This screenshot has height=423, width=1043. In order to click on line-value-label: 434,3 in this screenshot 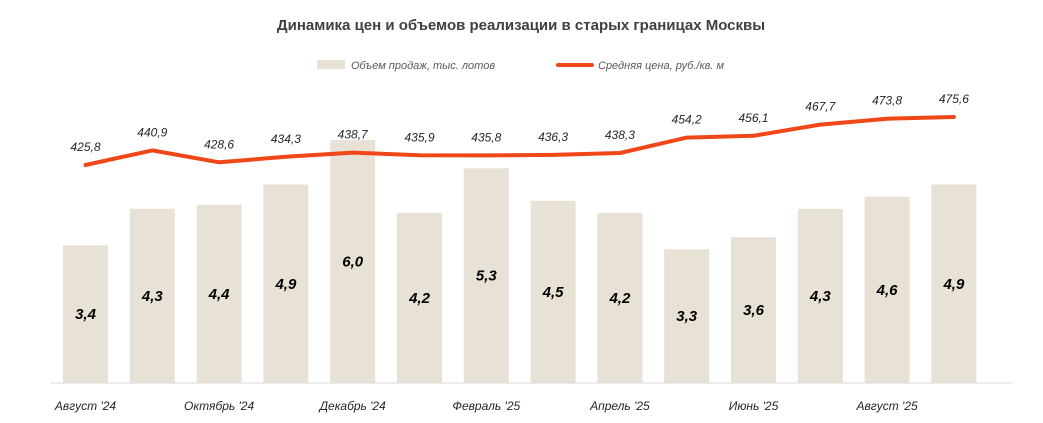, I will do `click(286, 139)`.